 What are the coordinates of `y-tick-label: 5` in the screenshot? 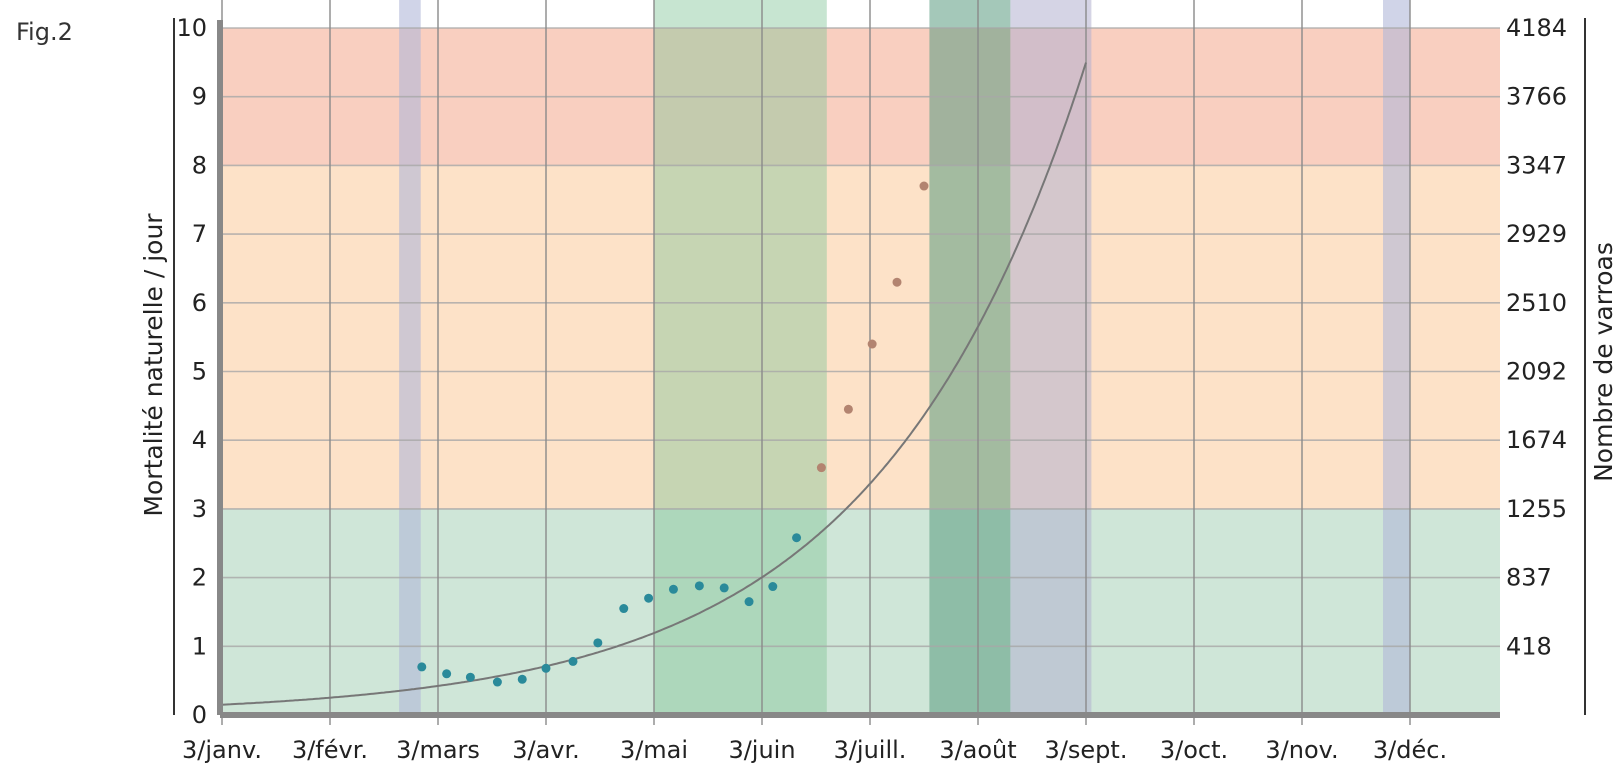 It's located at (199, 372).